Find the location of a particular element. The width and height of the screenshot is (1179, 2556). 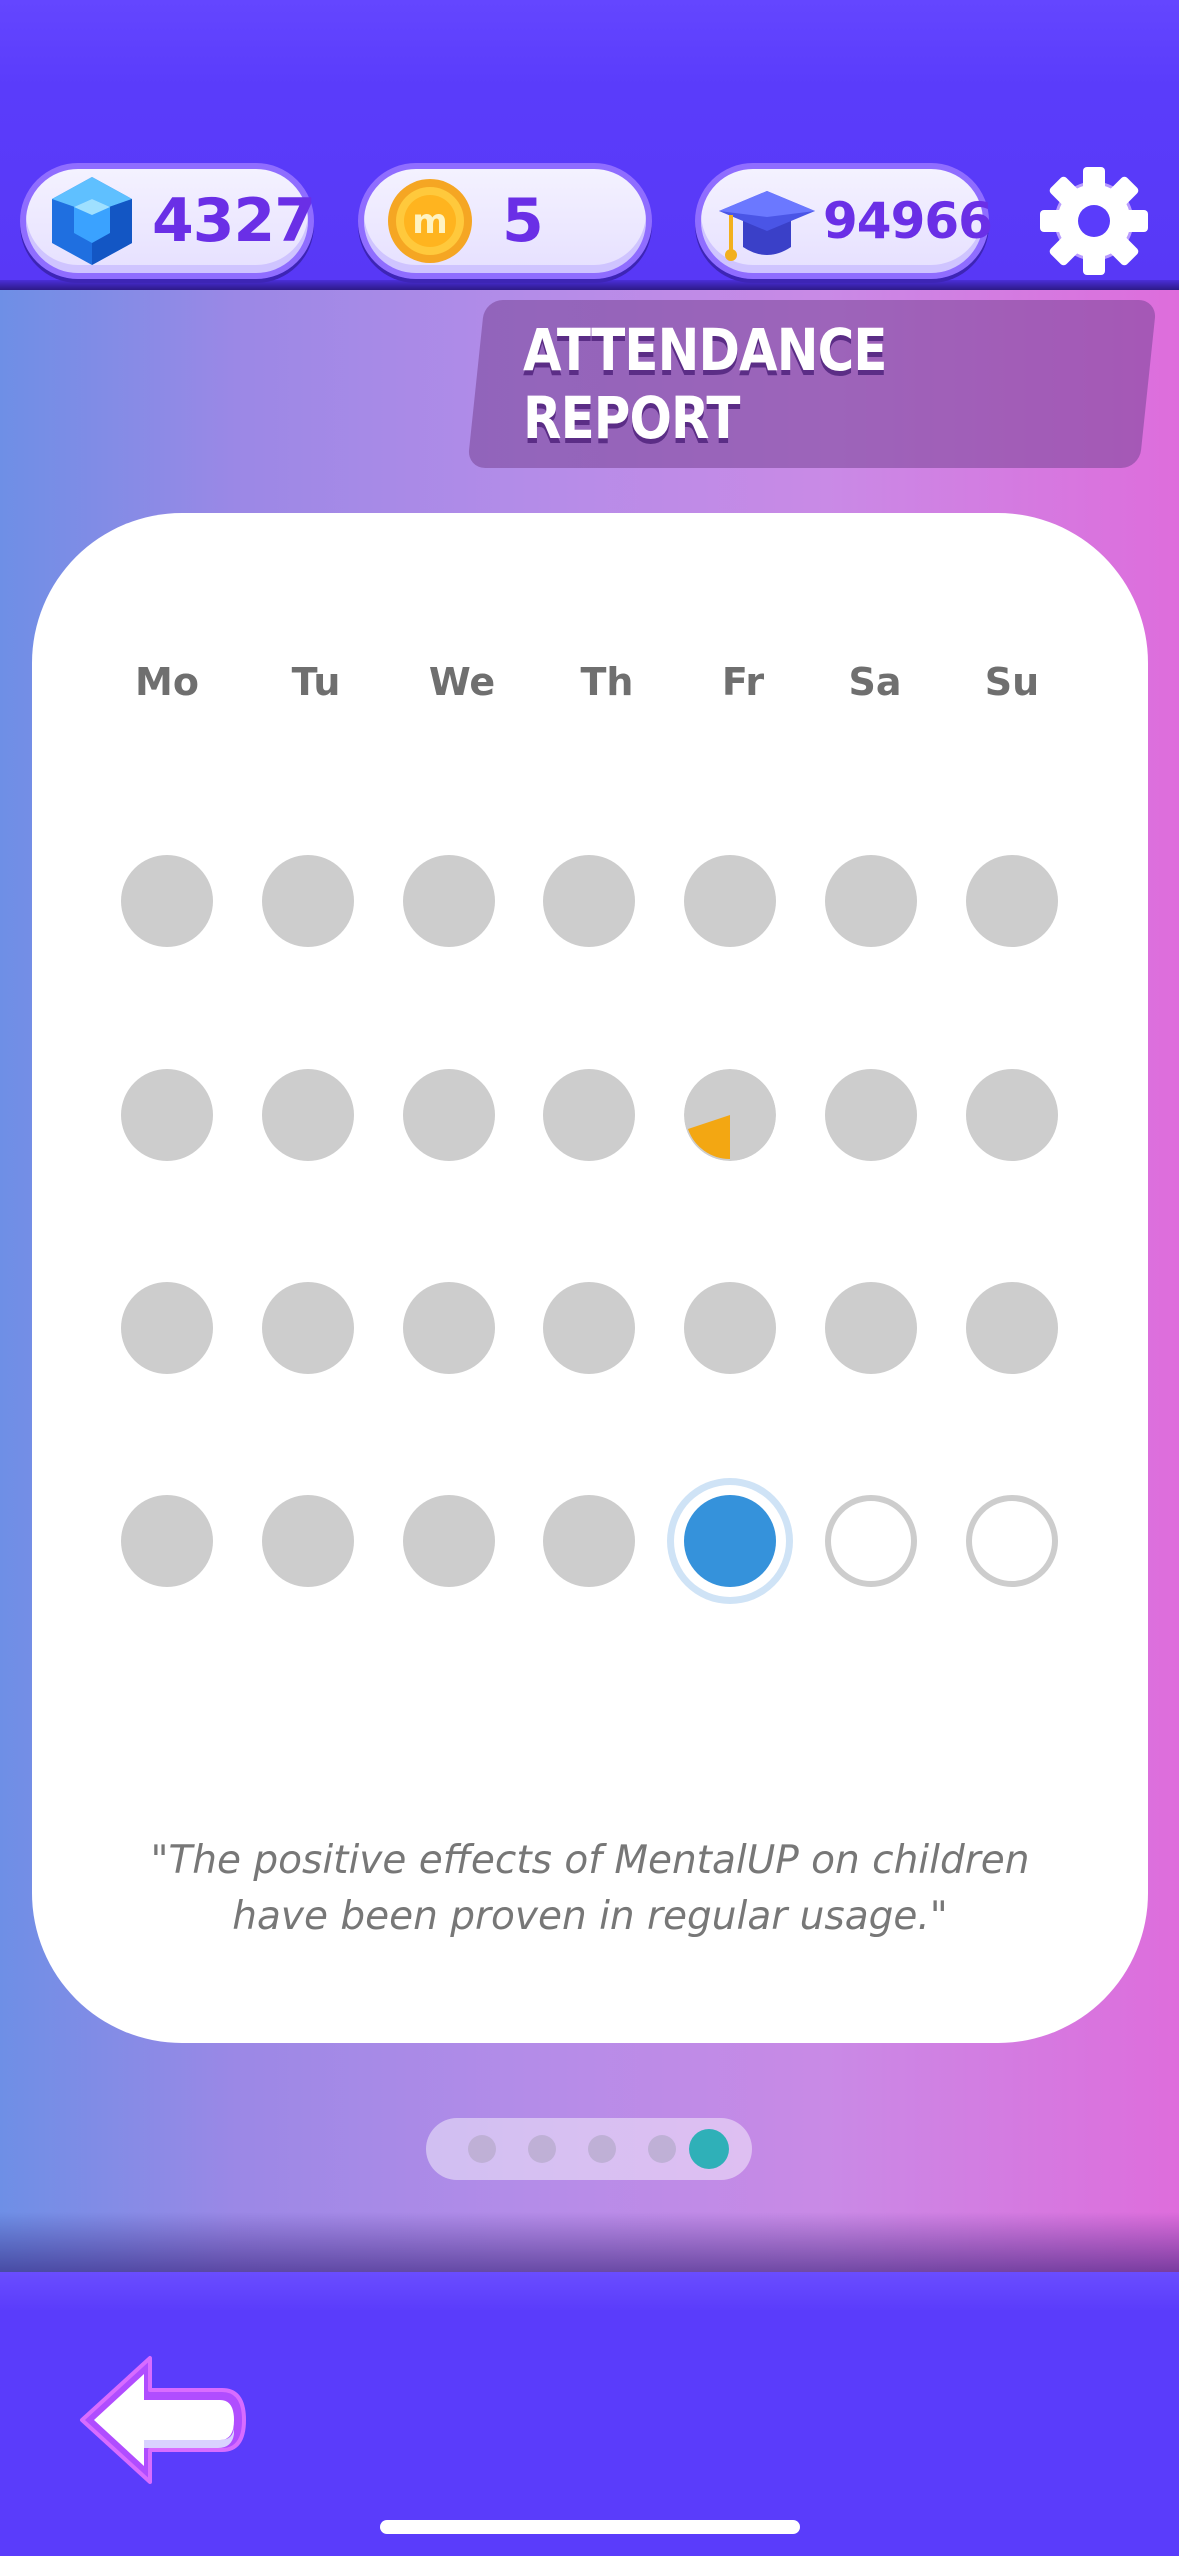

quote-line-2: have been proven in regular usage." is located at coordinates (590, 1916).